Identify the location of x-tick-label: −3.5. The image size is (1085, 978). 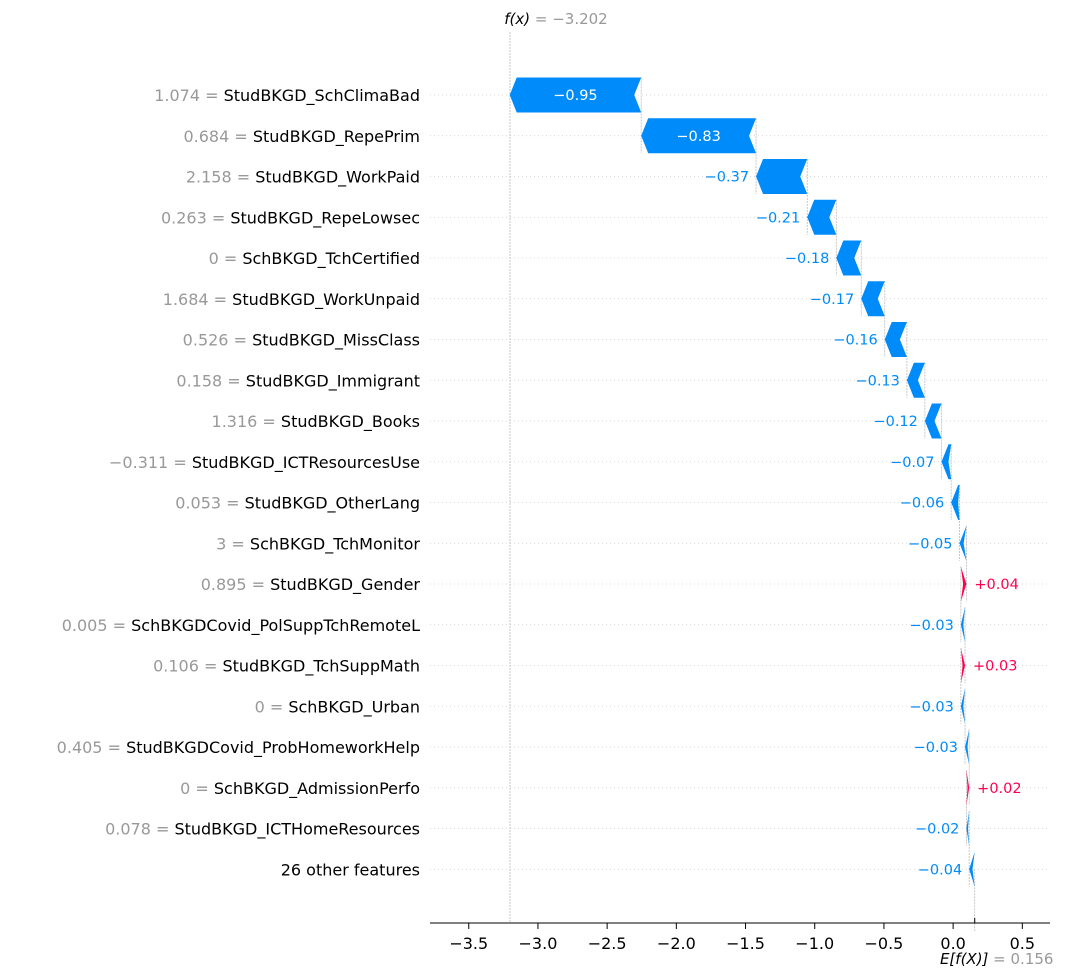
(468, 943).